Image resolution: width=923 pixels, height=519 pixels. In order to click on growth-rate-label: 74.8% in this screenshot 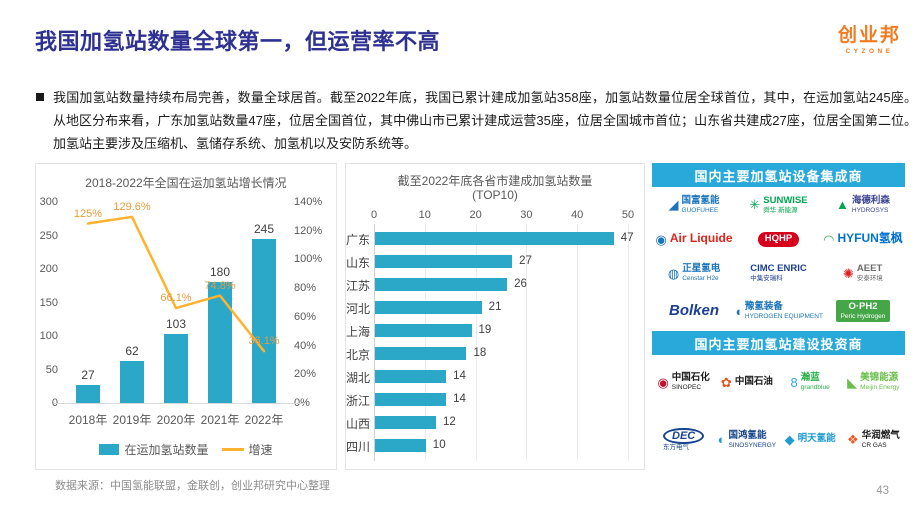, I will do `click(220, 285)`.